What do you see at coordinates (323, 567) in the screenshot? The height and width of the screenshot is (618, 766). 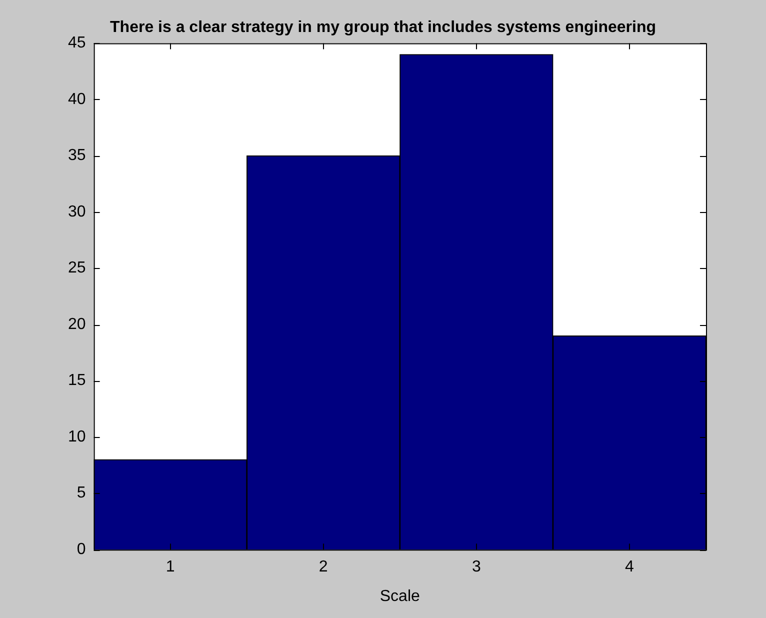 I see `x-tick-label: 2` at bounding box center [323, 567].